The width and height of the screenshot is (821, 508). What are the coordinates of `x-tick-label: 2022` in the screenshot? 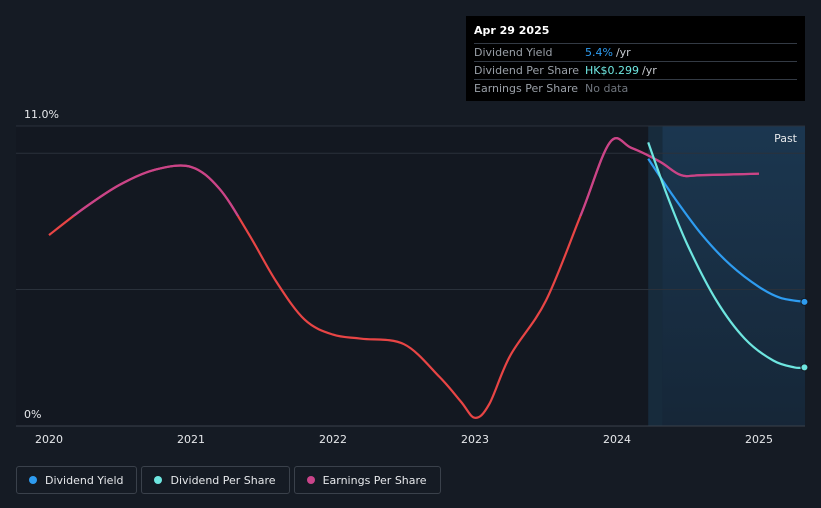 It's located at (333, 439).